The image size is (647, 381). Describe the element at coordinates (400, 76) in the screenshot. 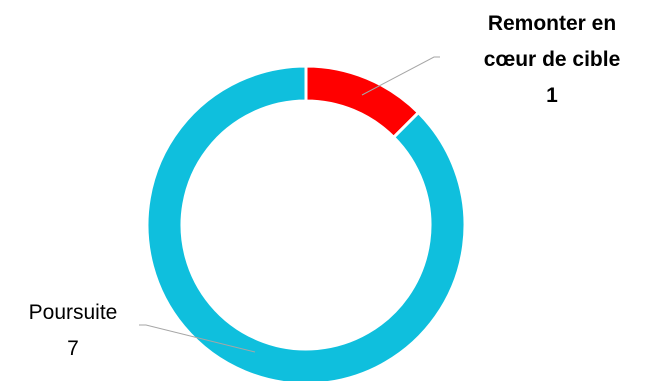

I see `leader-line-remonter` at that location.